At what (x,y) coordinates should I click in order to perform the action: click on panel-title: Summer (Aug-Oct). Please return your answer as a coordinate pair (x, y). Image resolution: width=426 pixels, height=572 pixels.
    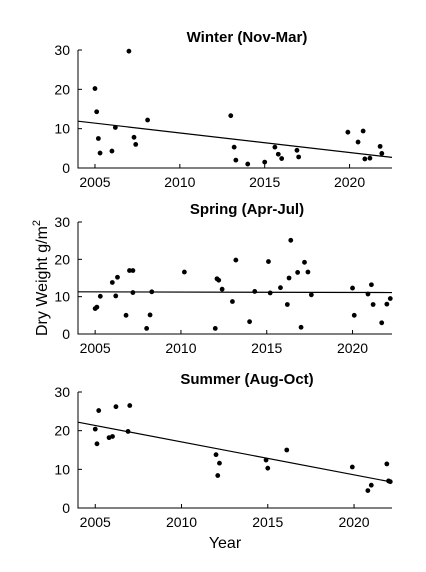
    Looking at the image, I should click on (246, 379).